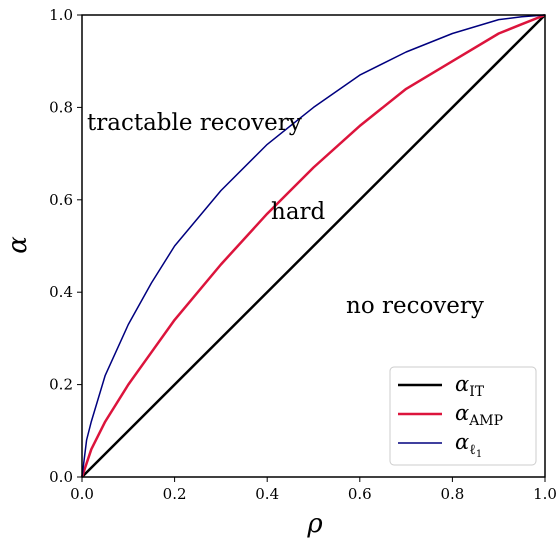 The height and width of the screenshot is (542, 560). I want to click on y-tick-label: 0.6, so click(61, 200).